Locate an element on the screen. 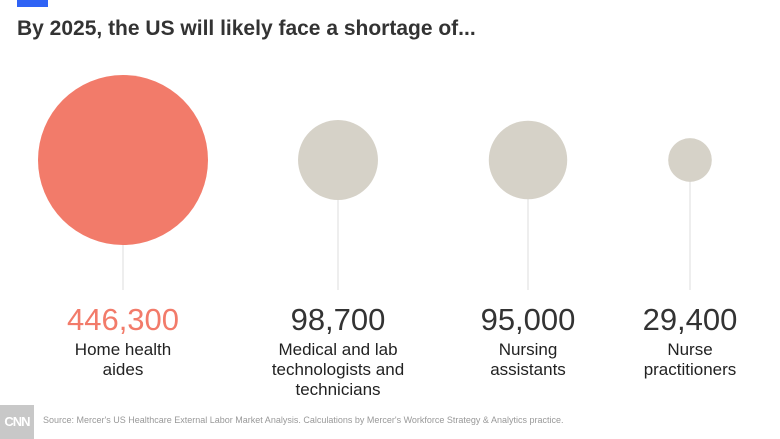  category-label-line: practitioners is located at coordinates (690, 369).